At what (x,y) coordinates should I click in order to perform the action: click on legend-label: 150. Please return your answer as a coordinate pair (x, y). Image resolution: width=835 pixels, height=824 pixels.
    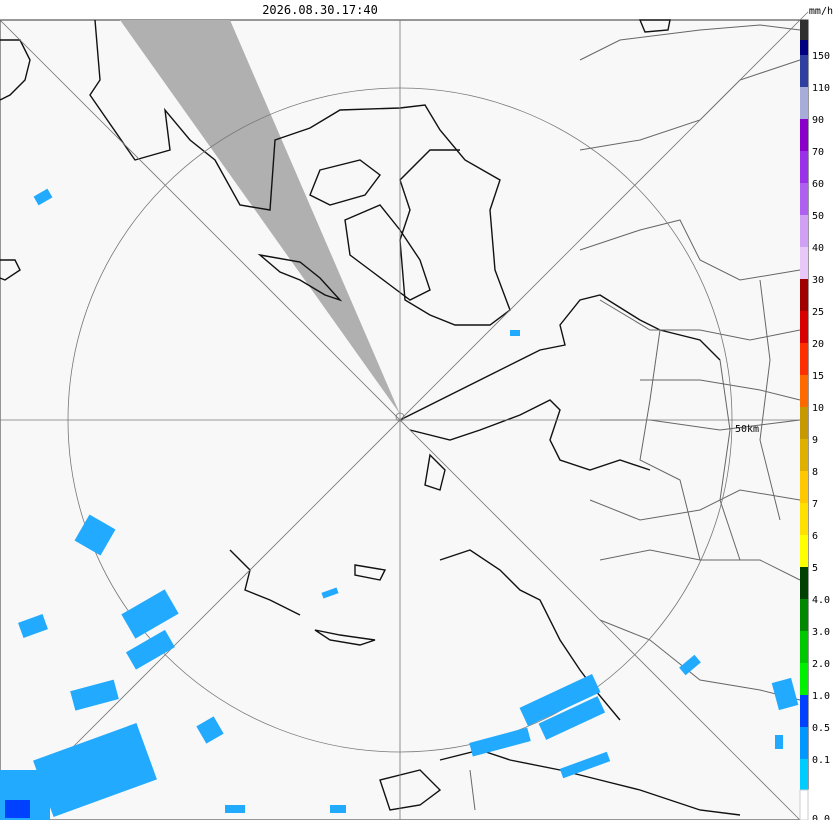
    Looking at the image, I should click on (821, 56).